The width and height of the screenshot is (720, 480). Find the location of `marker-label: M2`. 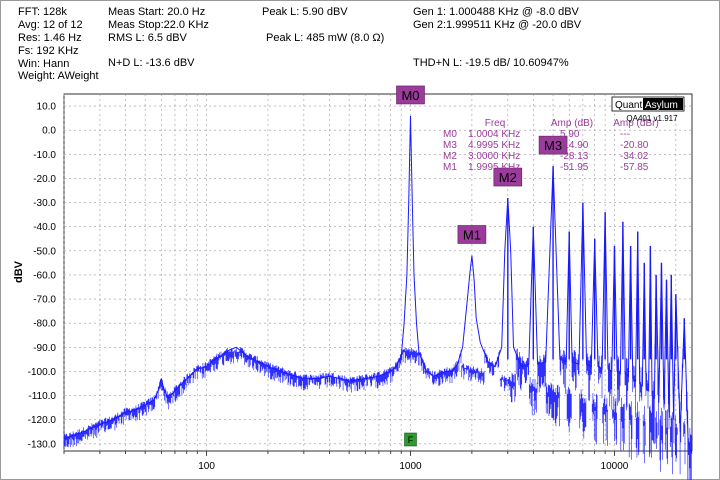

marker-label: M2 is located at coordinates (508, 177).